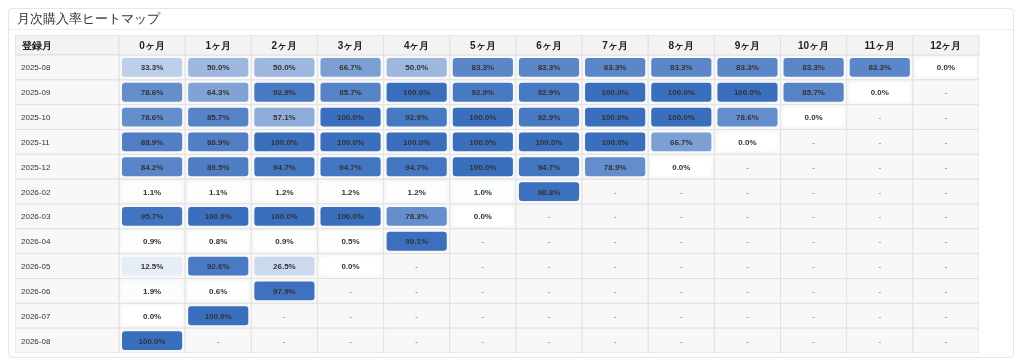 The image size is (1024, 364). Describe the element at coordinates (36, 167) in the screenshot. I see `y-tick-label: 2025-12` at that location.